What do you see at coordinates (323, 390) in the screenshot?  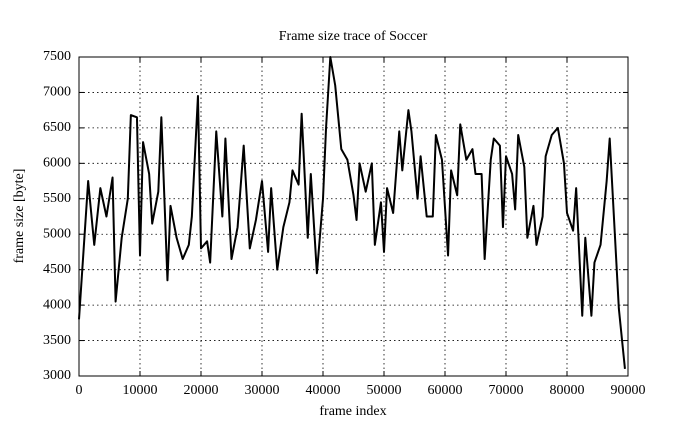 I see `x-tick-label: 40000` at bounding box center [323, 390].